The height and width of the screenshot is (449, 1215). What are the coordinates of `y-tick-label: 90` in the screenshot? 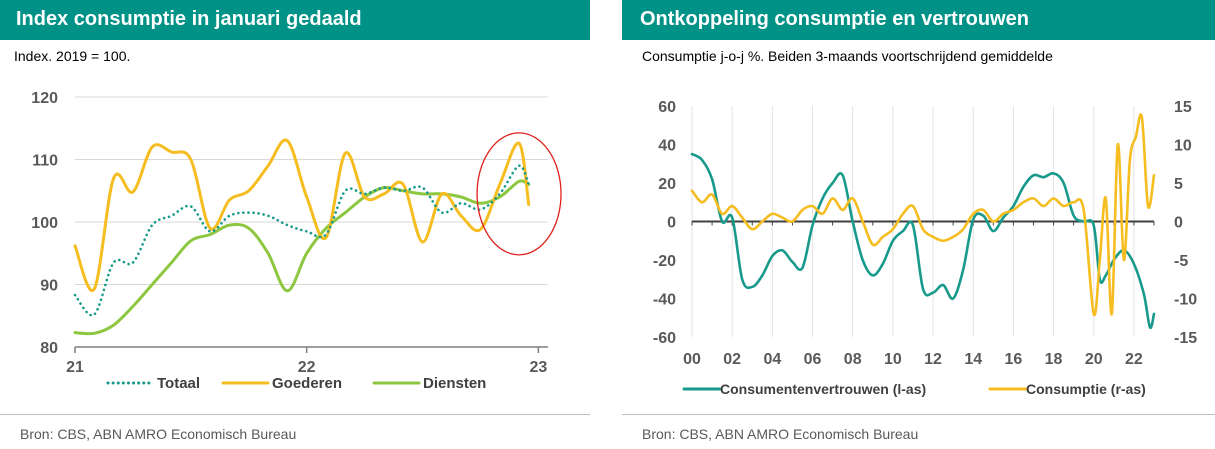 It's located at (49, 286).